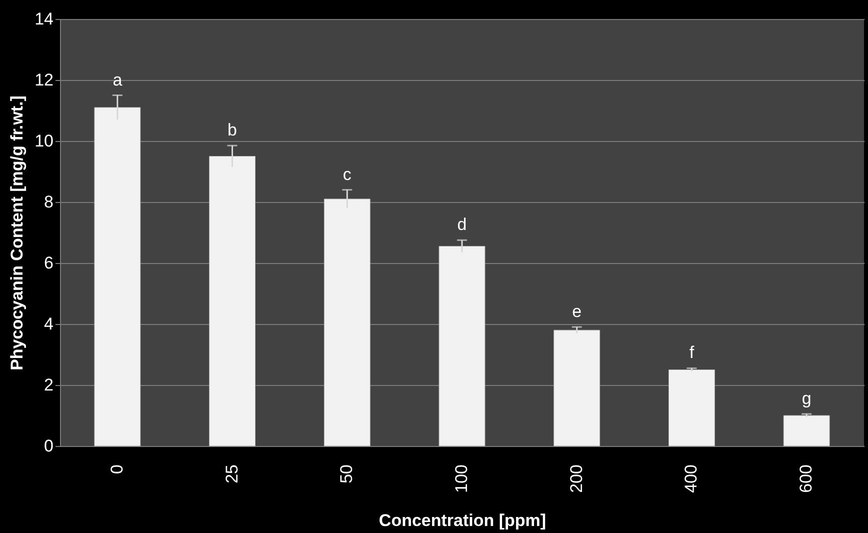 The height and width of the screenshot is (533, 868). Describe the element at coordinates (117, 80) in the screenshot. I see `annotation: a` at that location.